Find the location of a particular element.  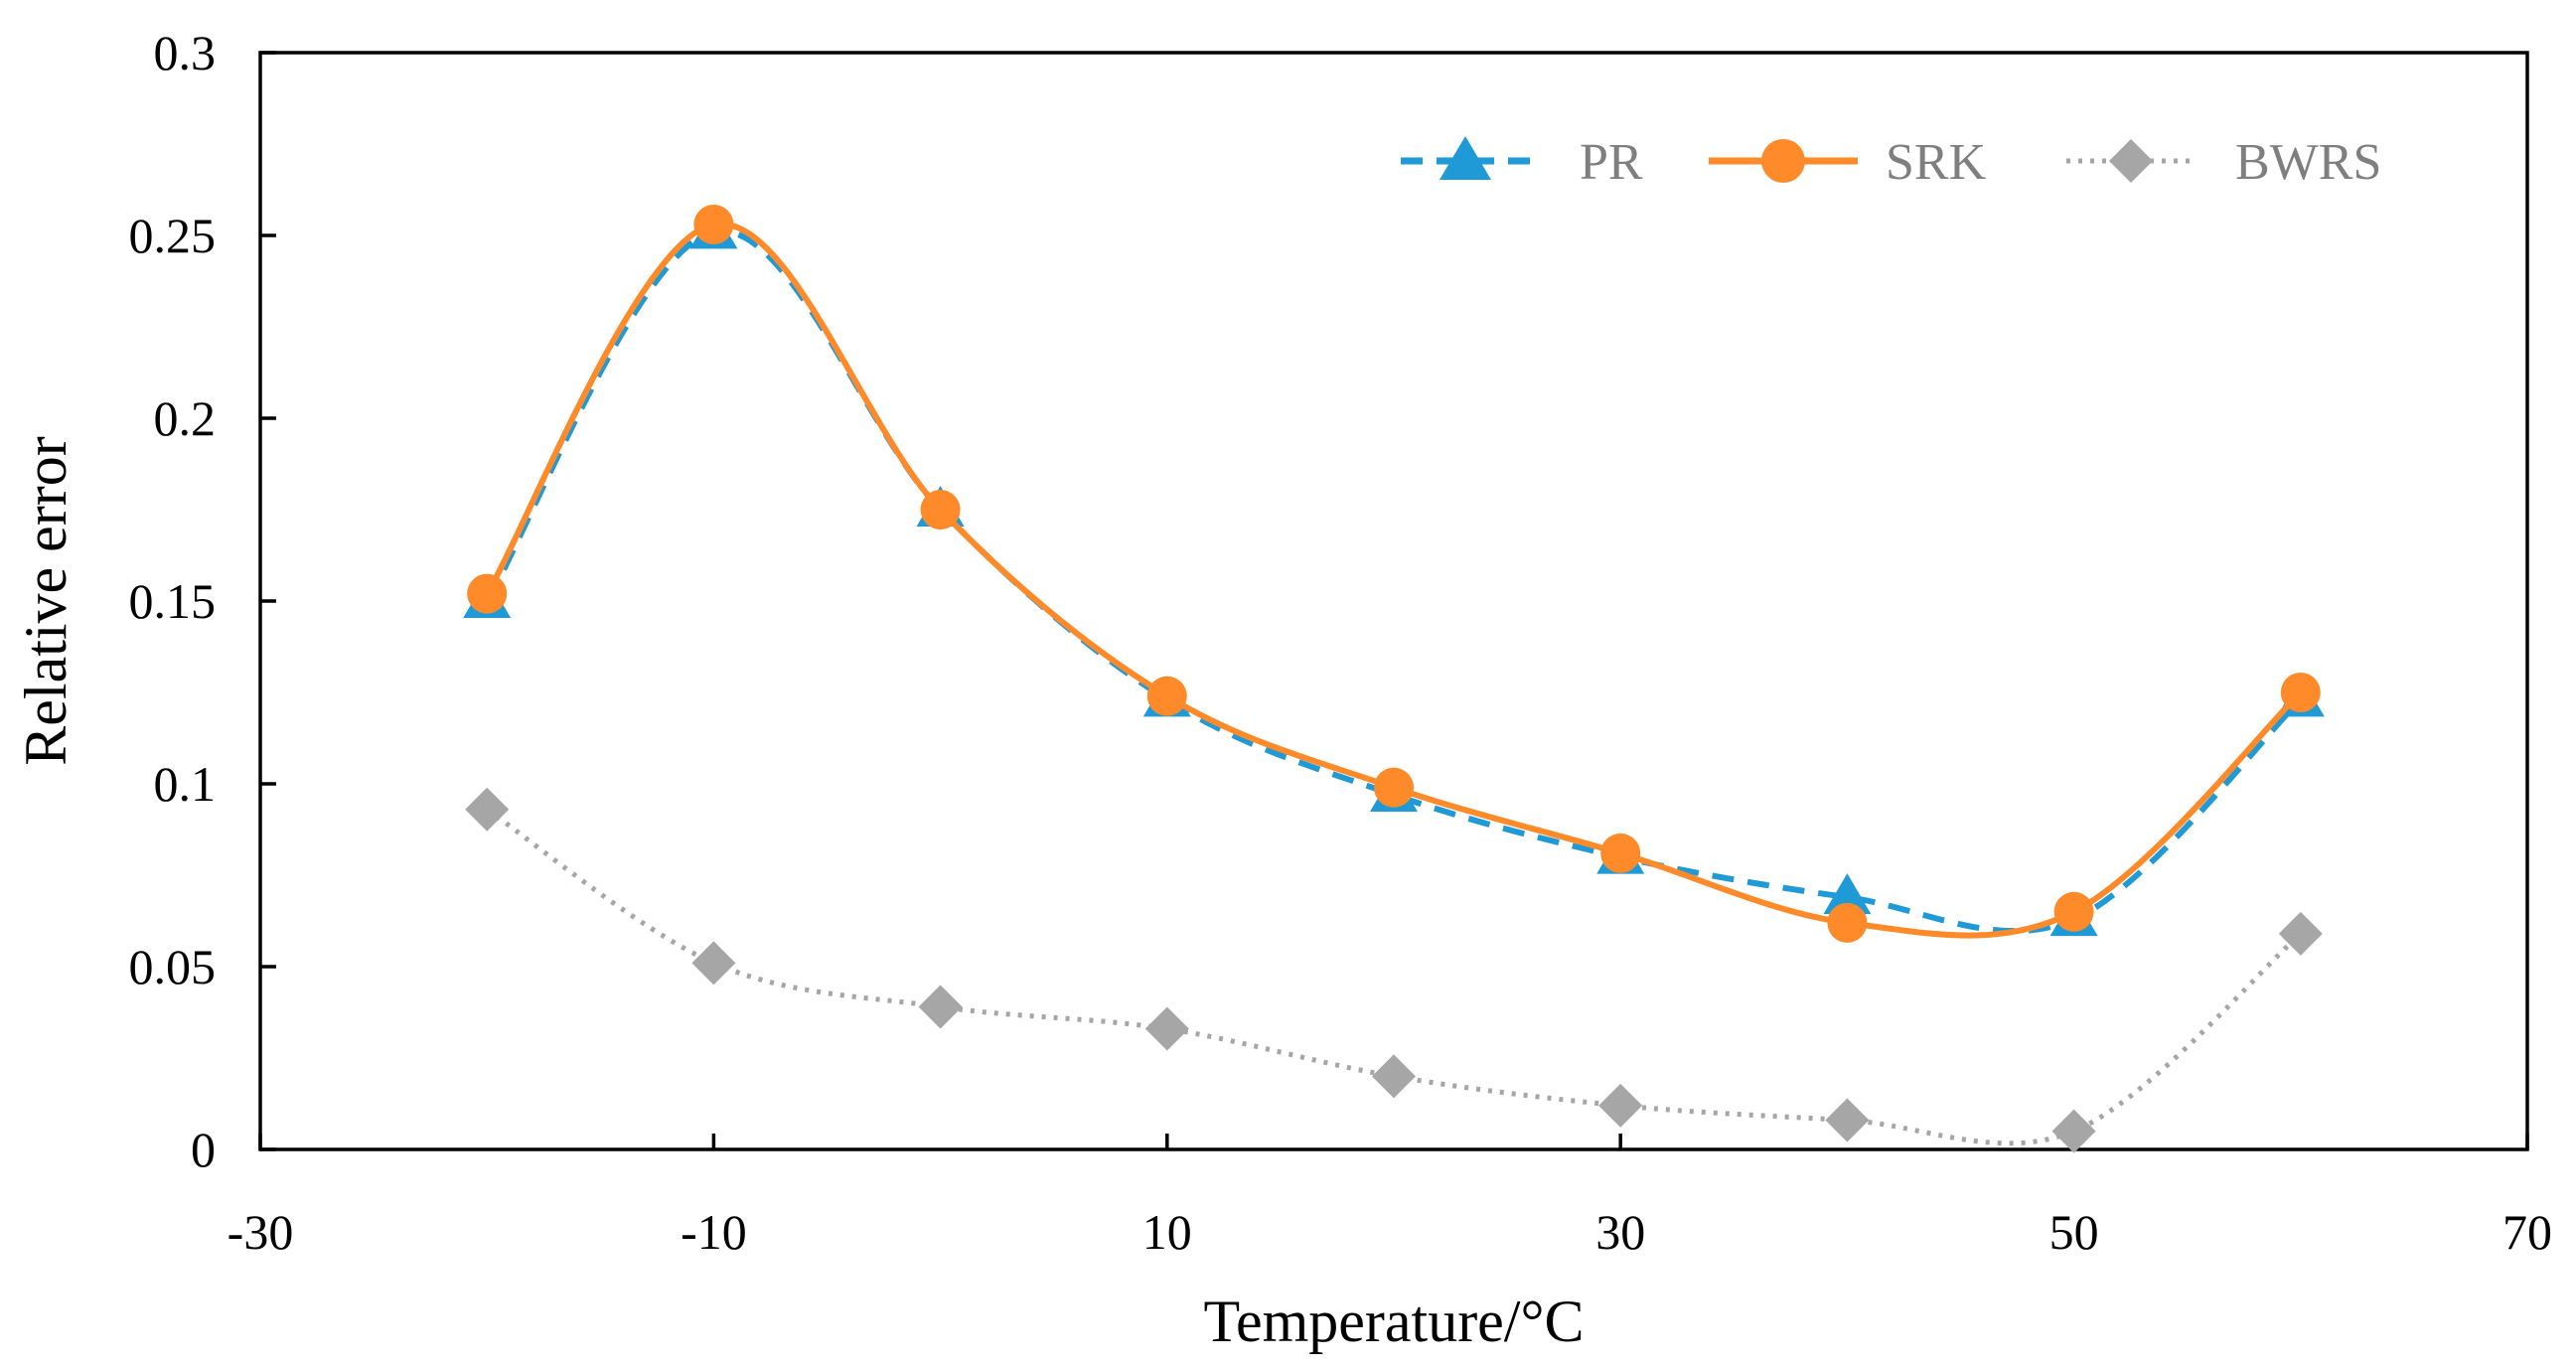

y-axis-ticks: 0 0.05 0.1 0.15 0.2 0.25 0.3 is located at coordinates (202, 601).